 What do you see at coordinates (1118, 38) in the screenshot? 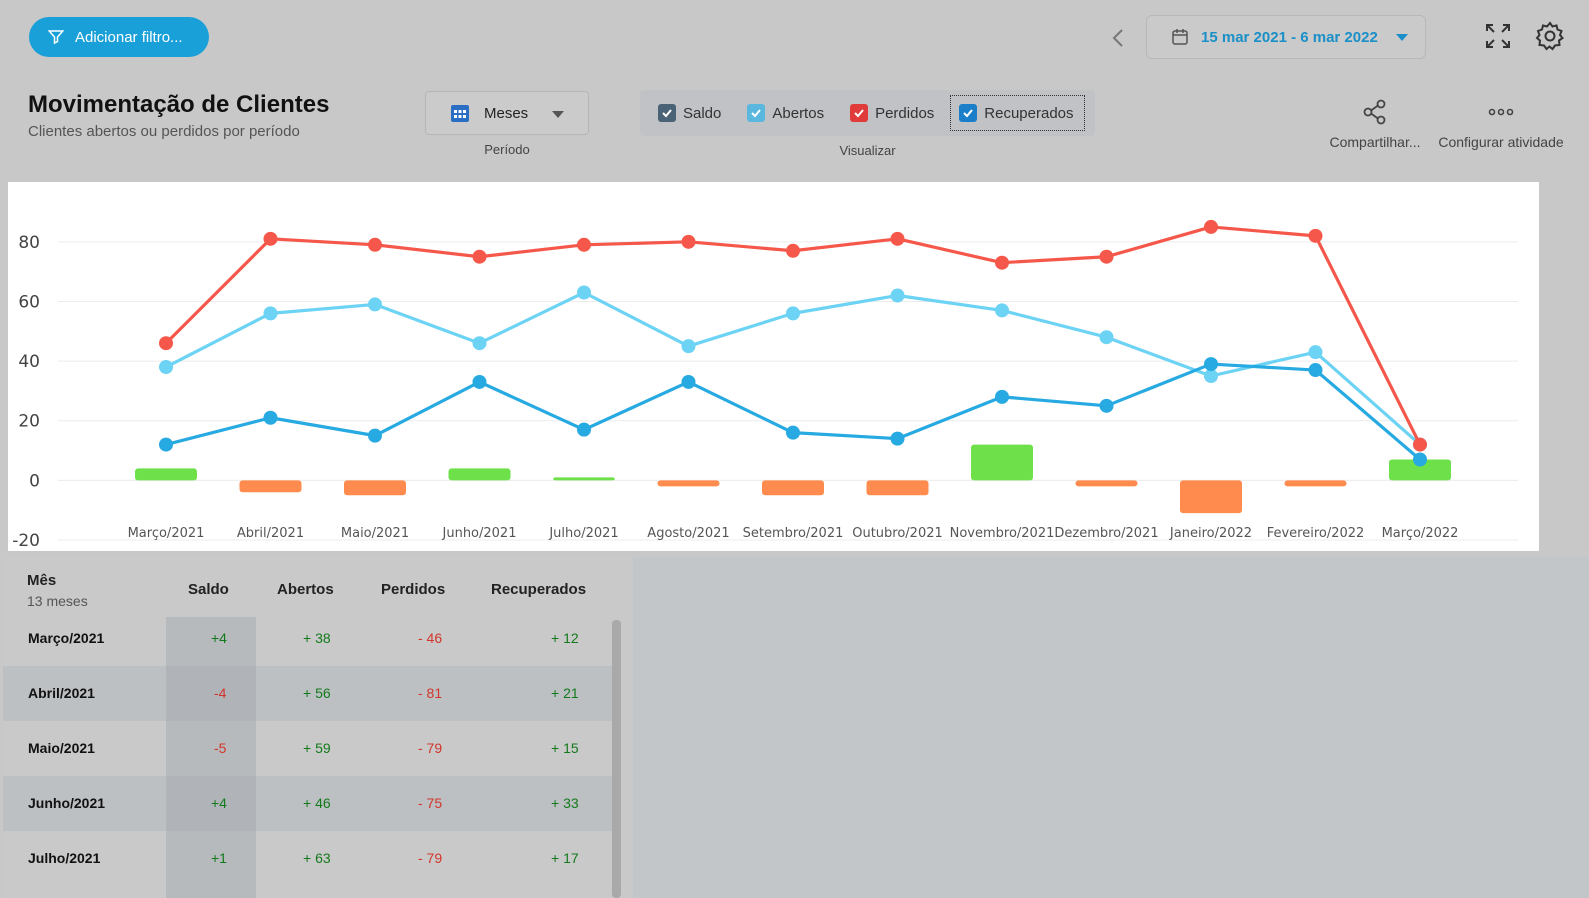
I see `chevron-left-icon` at bounding box center [1118, 38].